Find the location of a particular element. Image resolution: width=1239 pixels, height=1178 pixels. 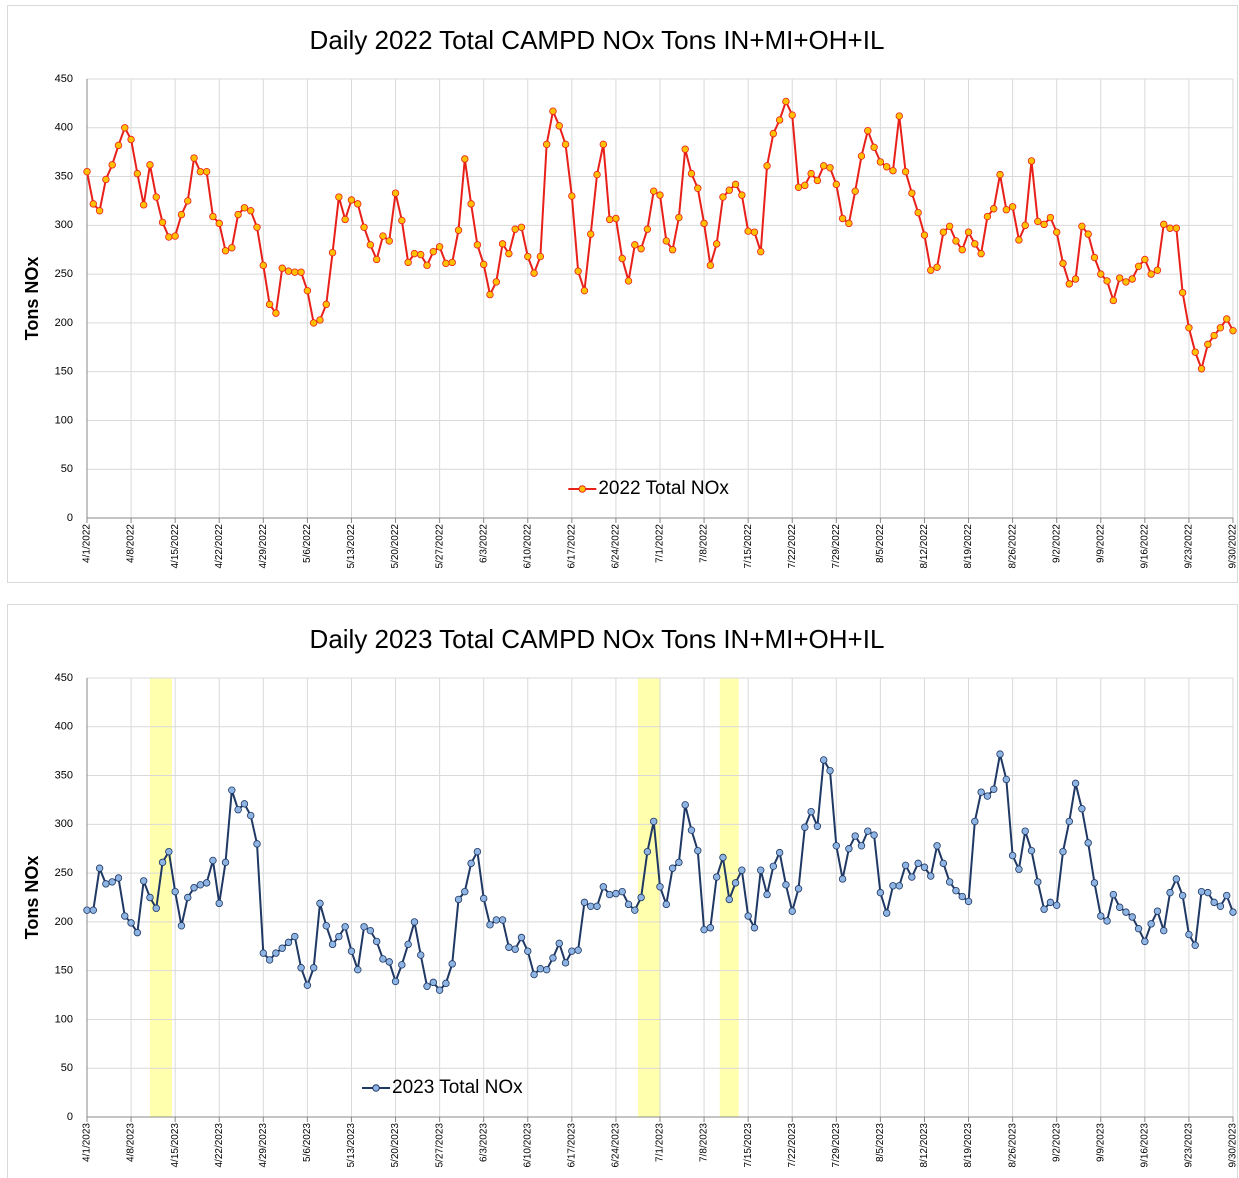

legend-label: 2022 Total NOx is located at coordinates (663, 488).